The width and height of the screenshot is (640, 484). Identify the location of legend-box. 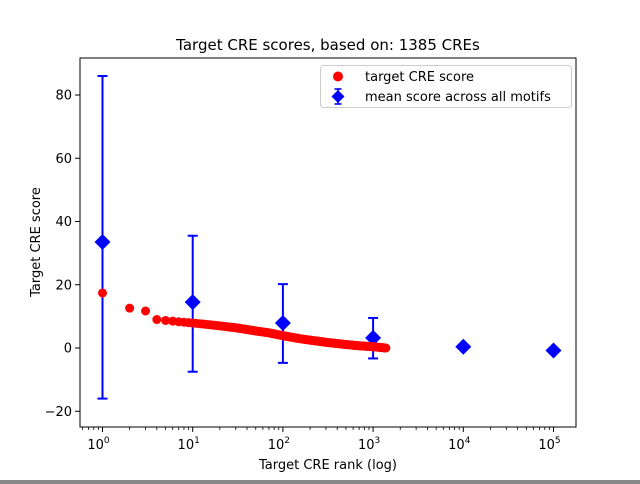
(446, 86).